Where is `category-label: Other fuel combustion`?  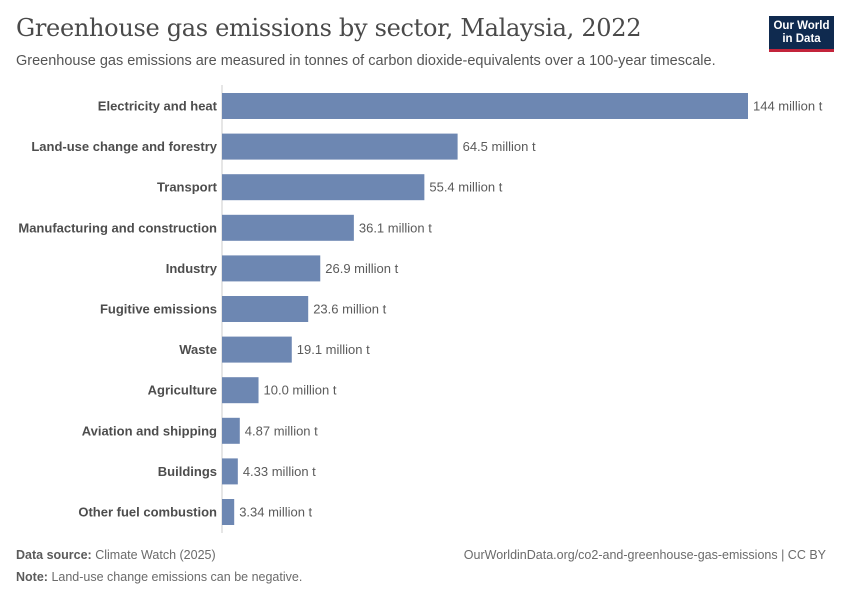 category-label: Other fuel combustion is located at coordinates (147, 512).